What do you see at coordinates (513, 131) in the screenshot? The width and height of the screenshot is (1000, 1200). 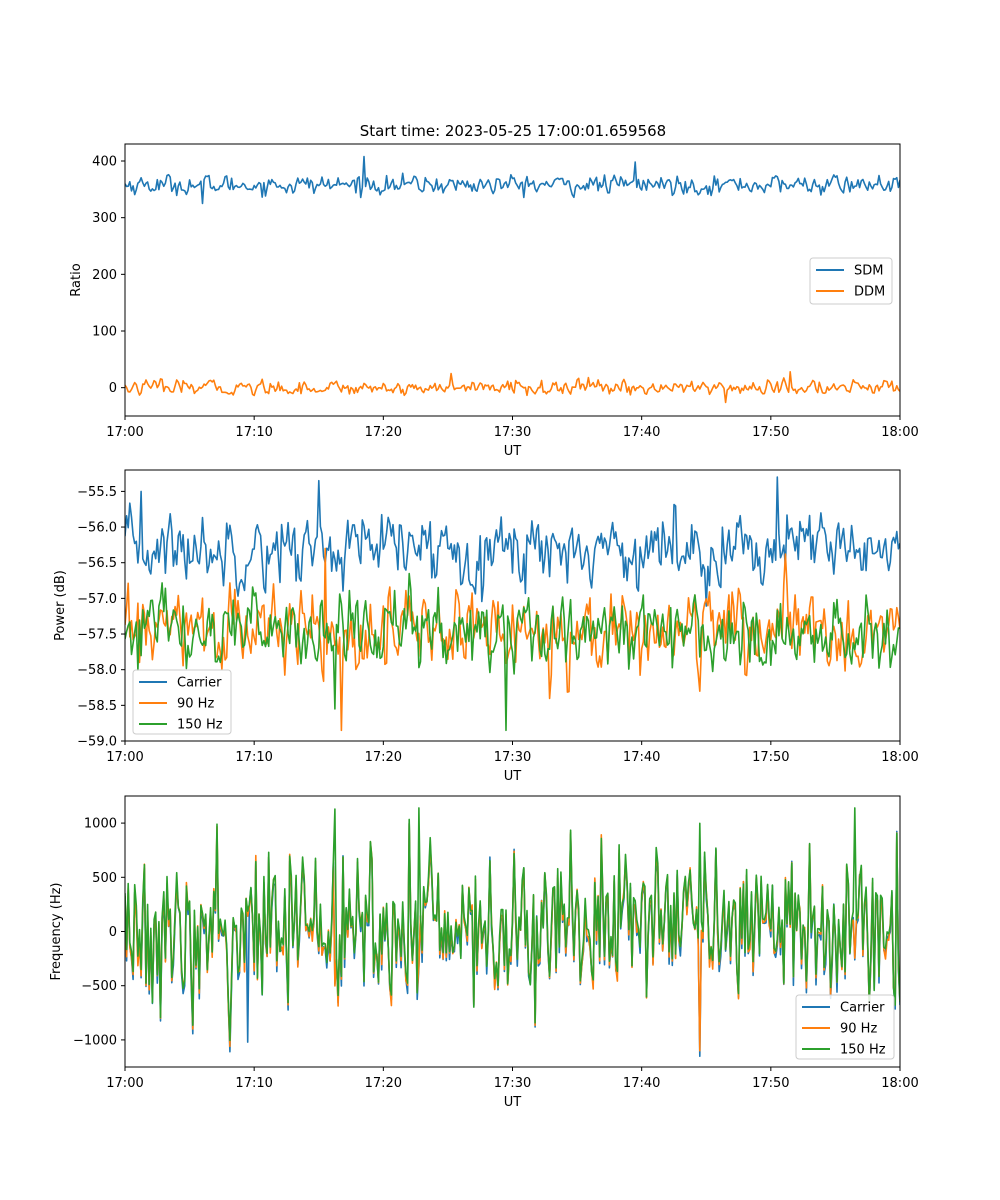 I see `figure-title: Start time: 2023-05-25 17:00:01.659568` at bounding box center [513, 131].